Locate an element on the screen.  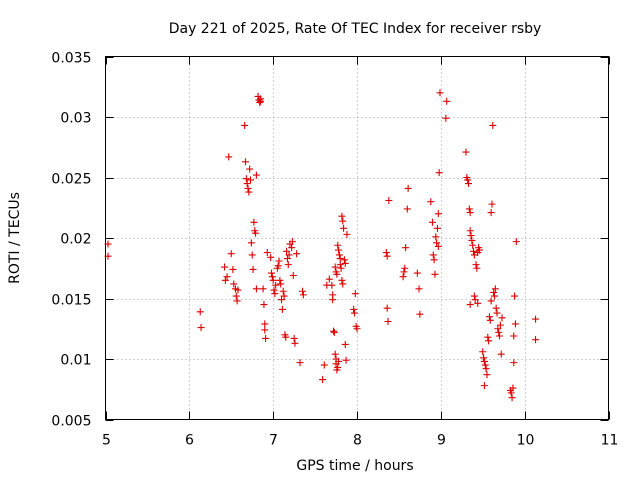
y-tick-label: 0.005 is located at coordinates (71, 422).